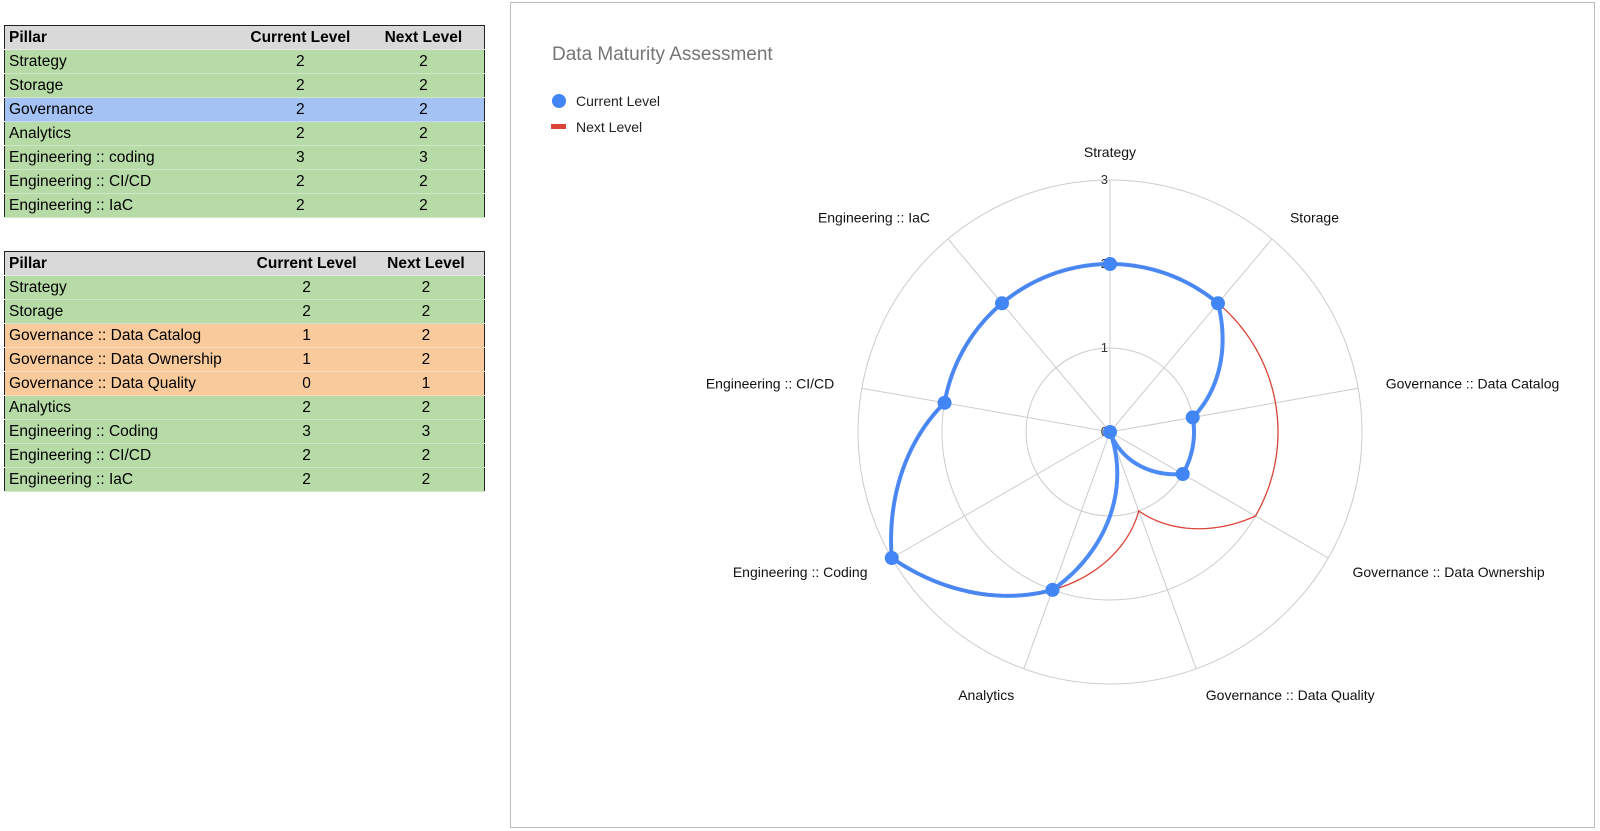 The image size is (1600, 831). What do you see at coordinates (558, 126) in the screenshot?
I see `legend-next-marker` at bounding box center [558, 126].